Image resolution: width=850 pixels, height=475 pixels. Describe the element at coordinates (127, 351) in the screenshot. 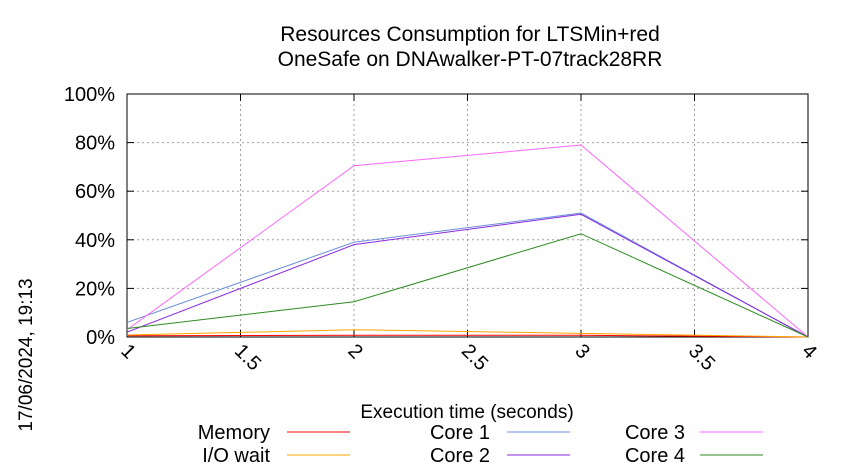

I see `x-tick-label: 1` at that location.